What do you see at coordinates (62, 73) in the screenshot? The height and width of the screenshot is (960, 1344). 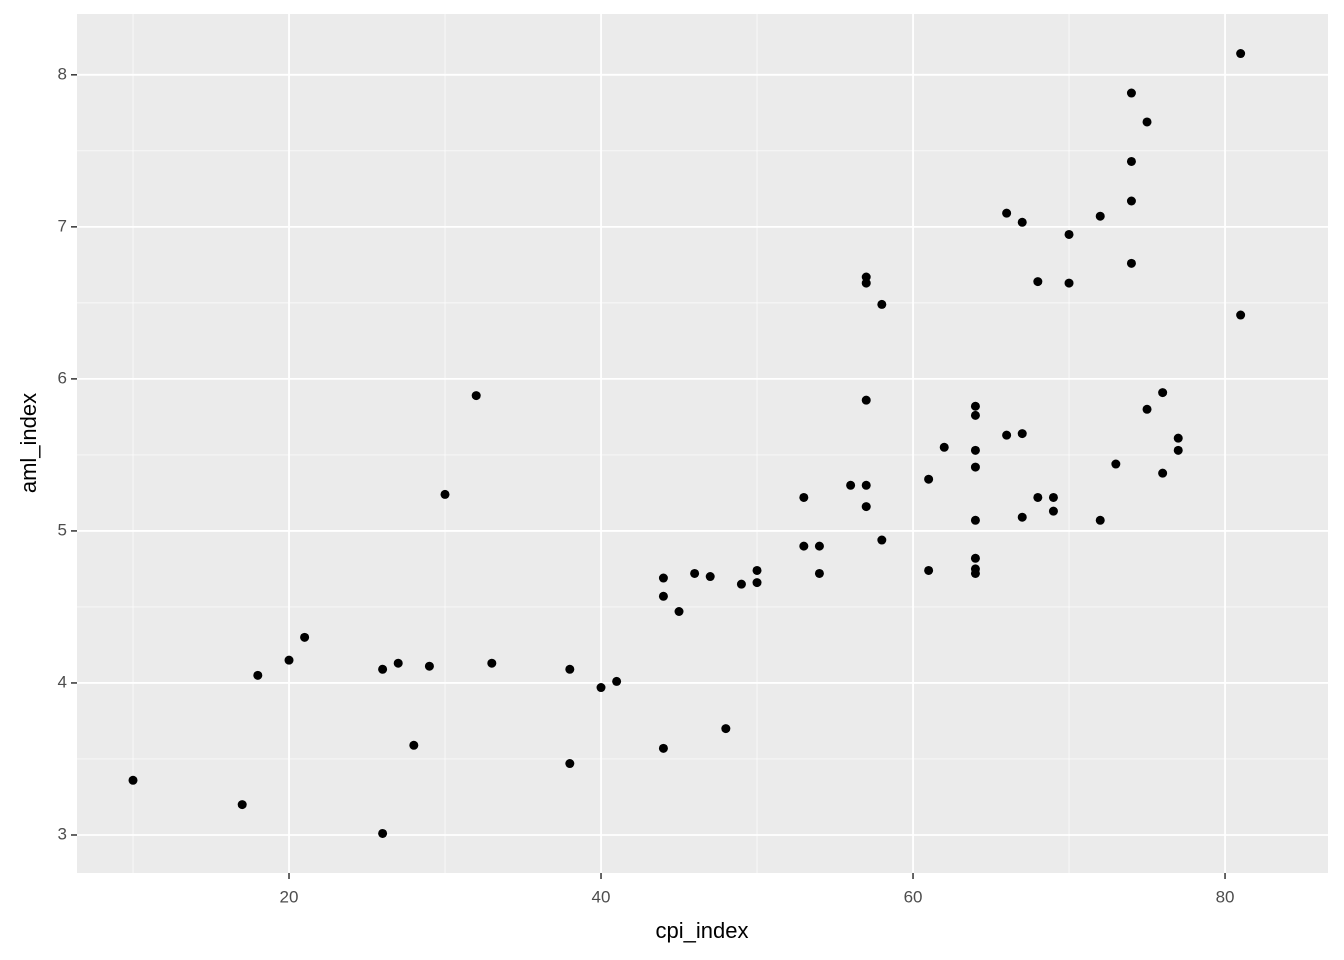 I see `y-tick-label: 8` at bounding box center [62, 73].